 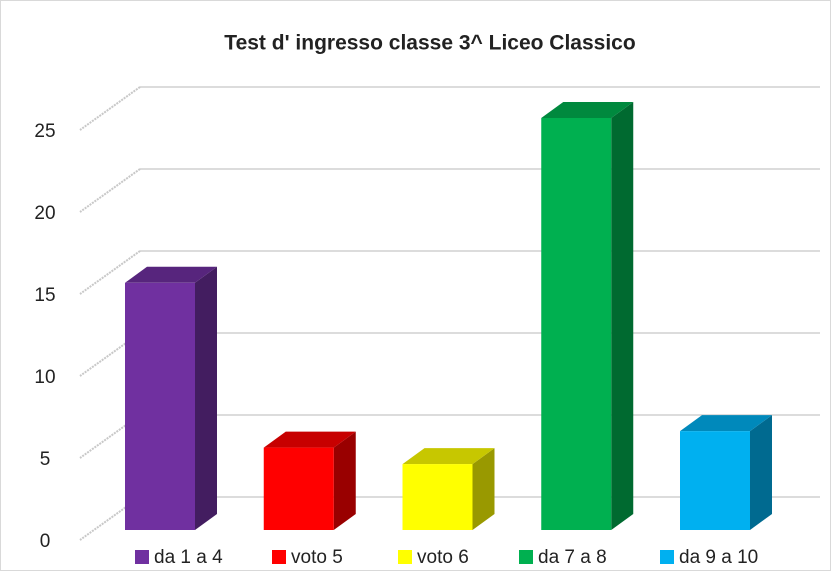 What do you see at coordinates (718, 557) in the screenshot?
I see `legend-label: da 9 a 10` at bounding box center [718, 557].